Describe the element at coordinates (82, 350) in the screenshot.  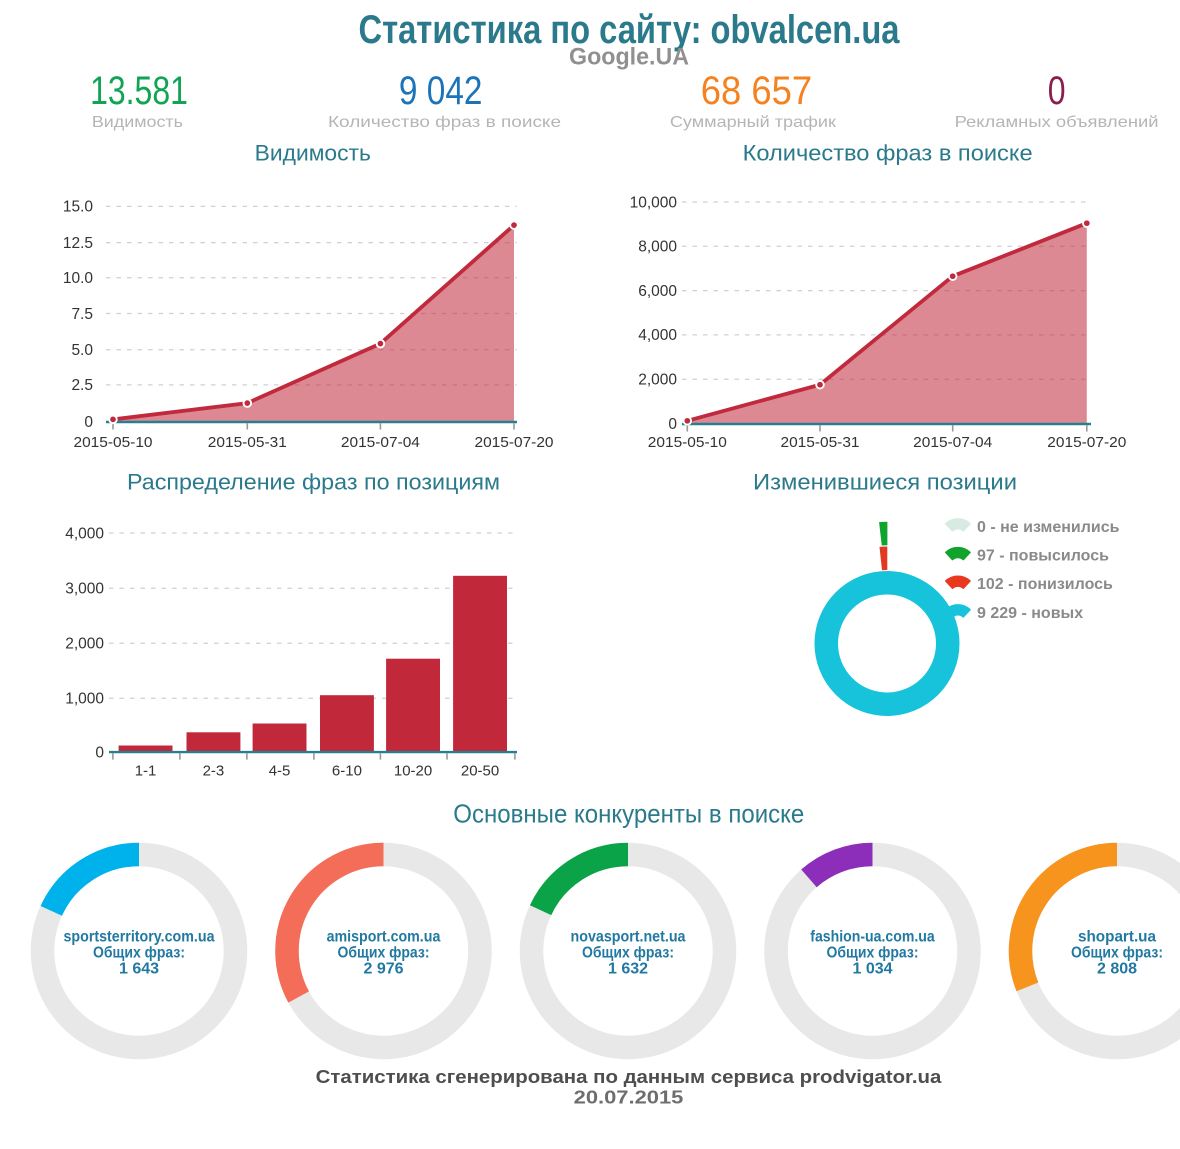
I see `svg-text: 5.0` at that location.